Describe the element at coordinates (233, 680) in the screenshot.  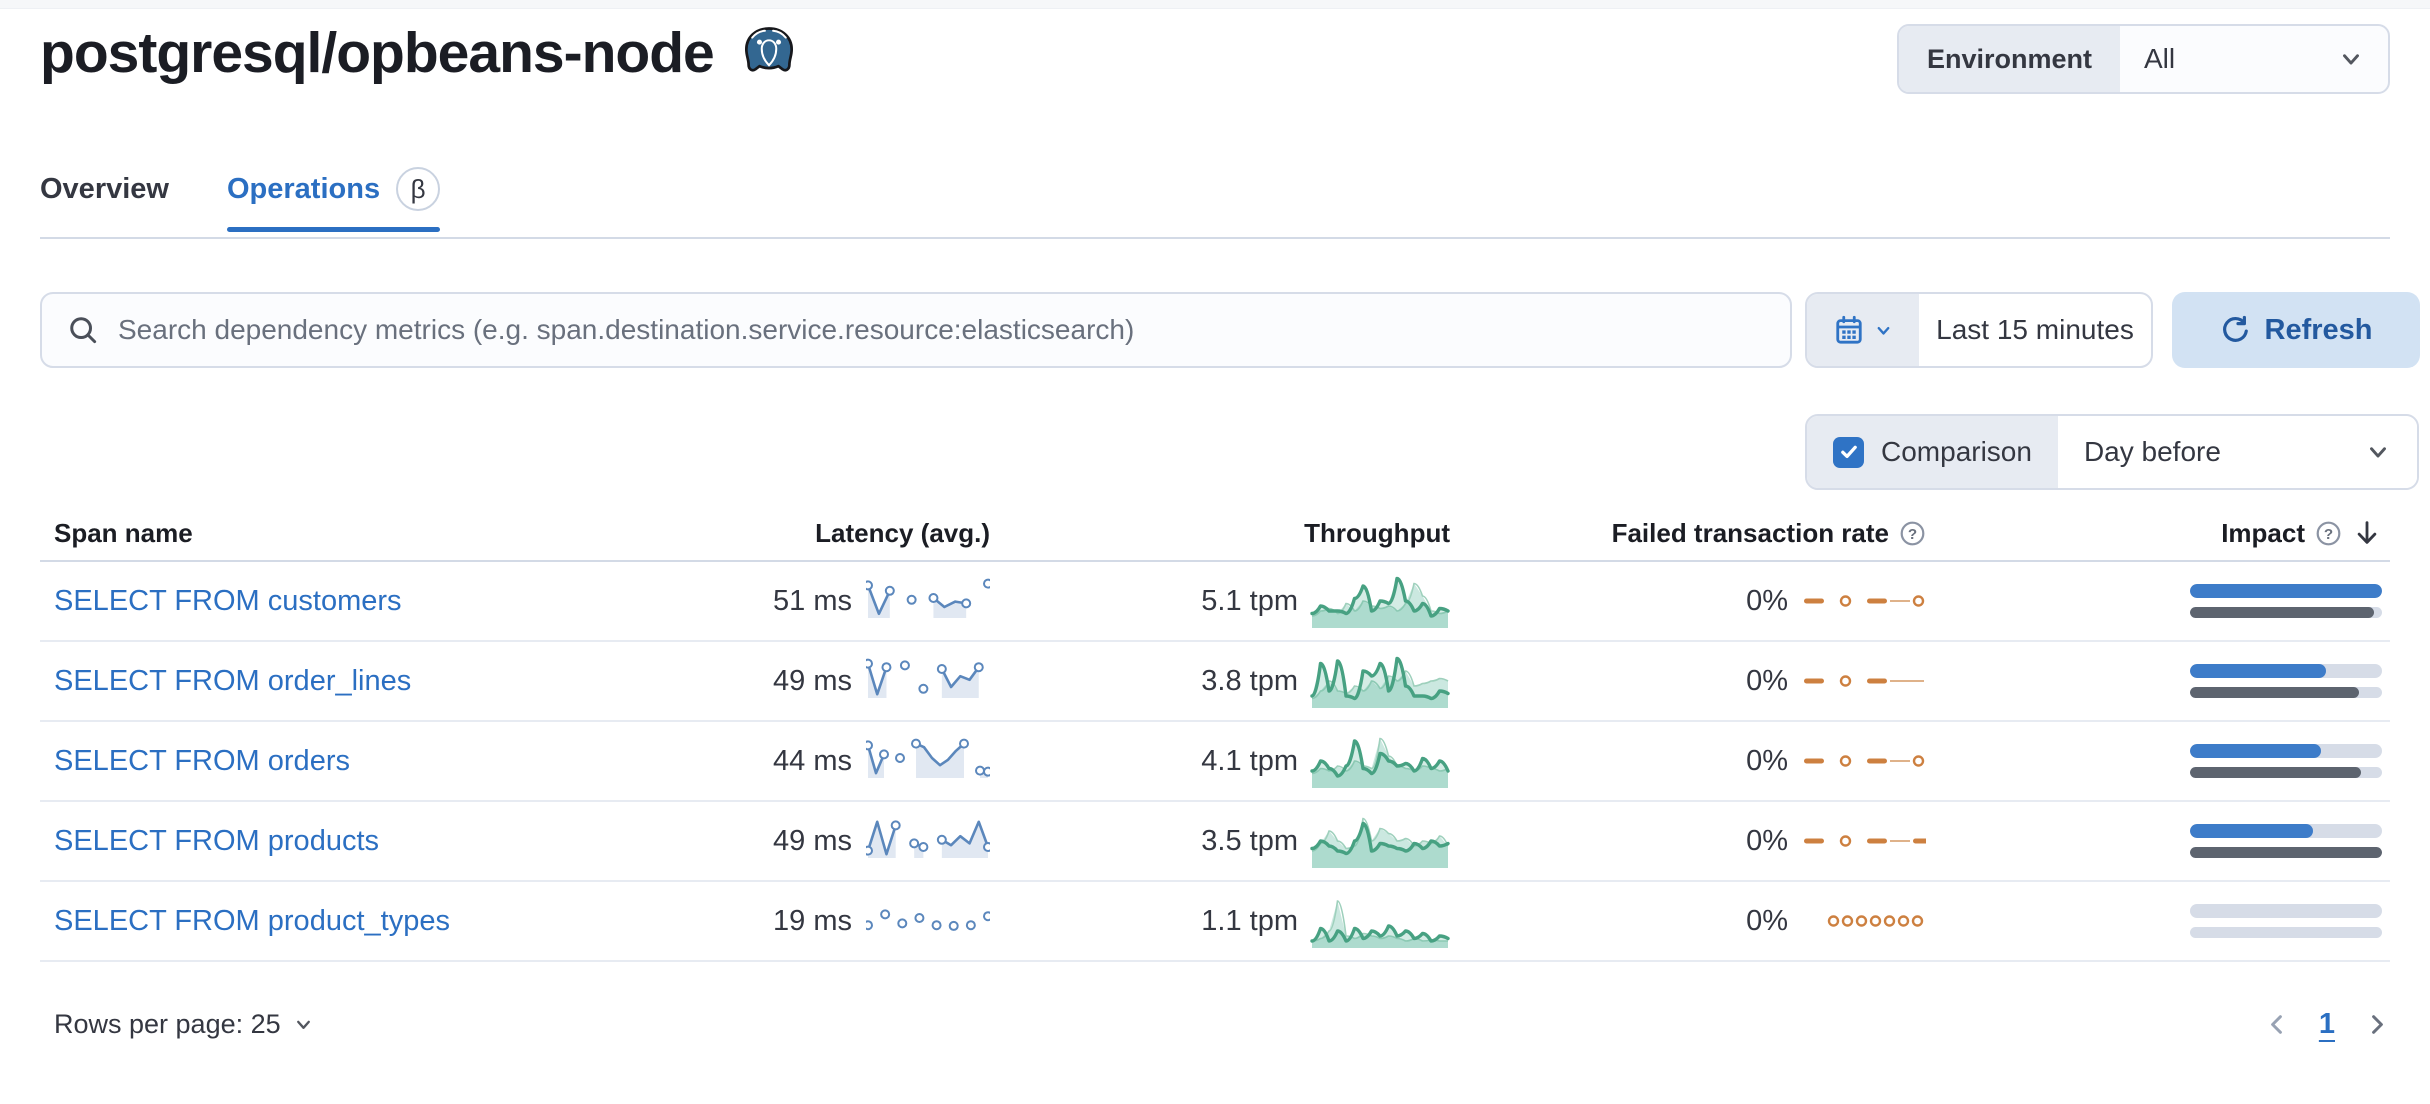
I see `span-name-link: SELECT FROM order_lines` at that location.